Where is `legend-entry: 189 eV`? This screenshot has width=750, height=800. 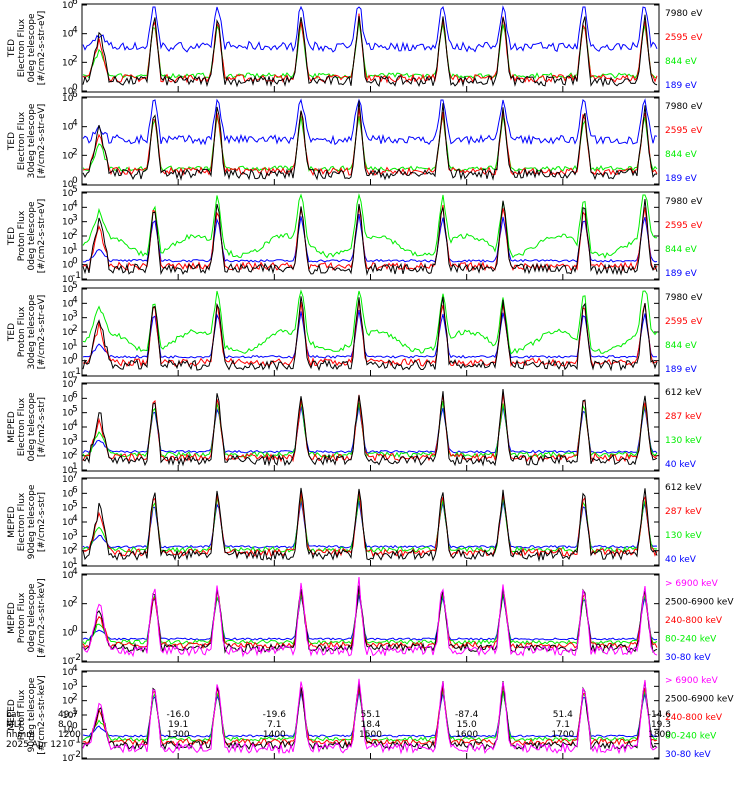
legend-entry: 189 eV is located at coordinates (681, 86).